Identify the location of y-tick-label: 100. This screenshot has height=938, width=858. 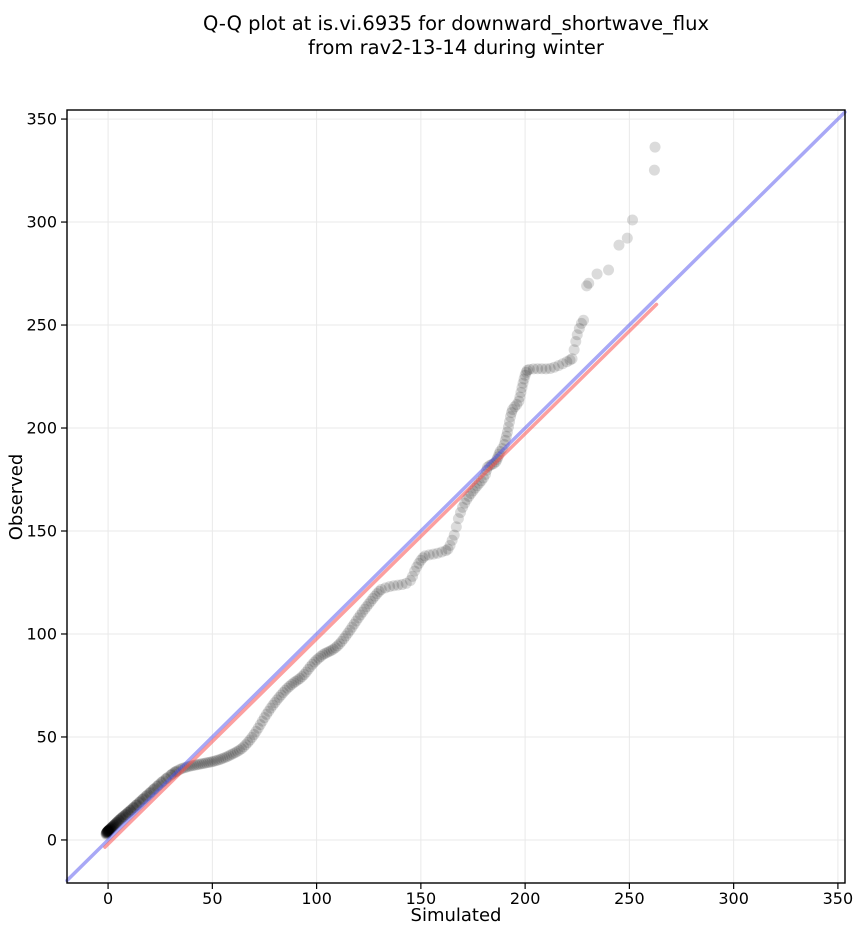
(41, 633).